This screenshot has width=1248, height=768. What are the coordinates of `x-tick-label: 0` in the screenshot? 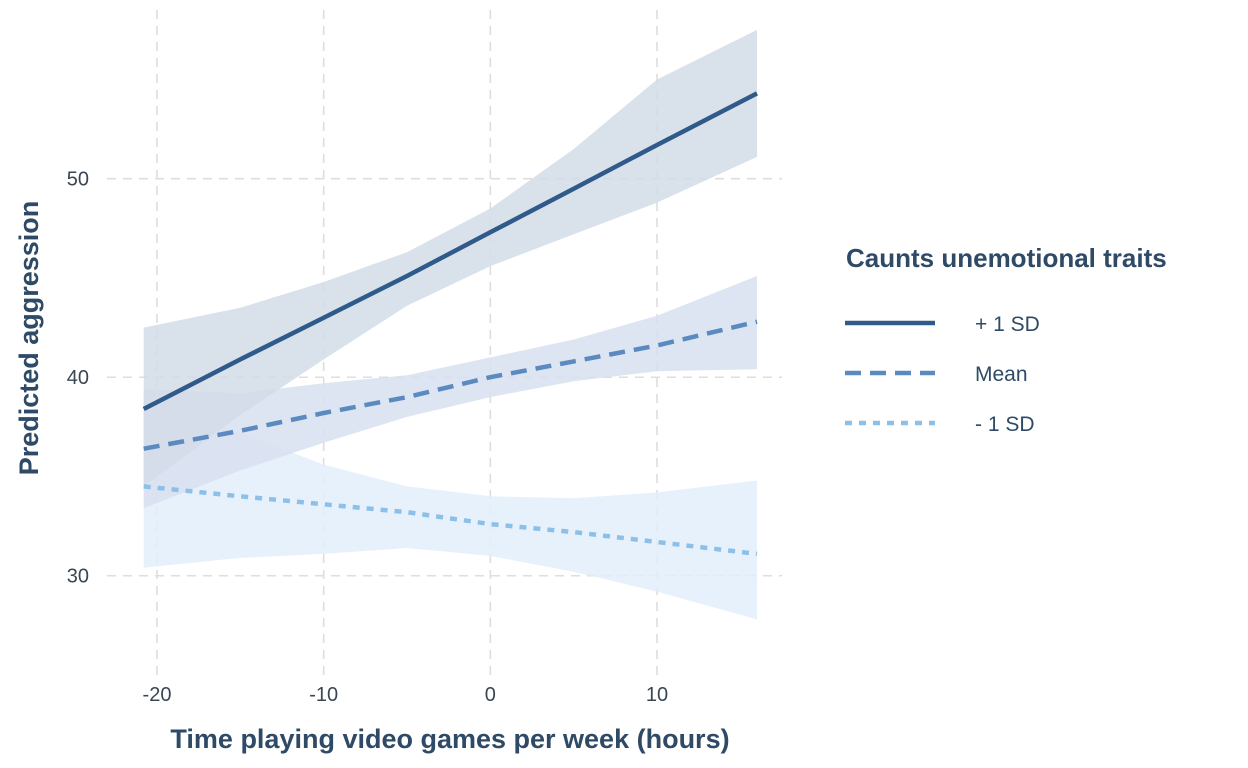 It's located at (490, 695).